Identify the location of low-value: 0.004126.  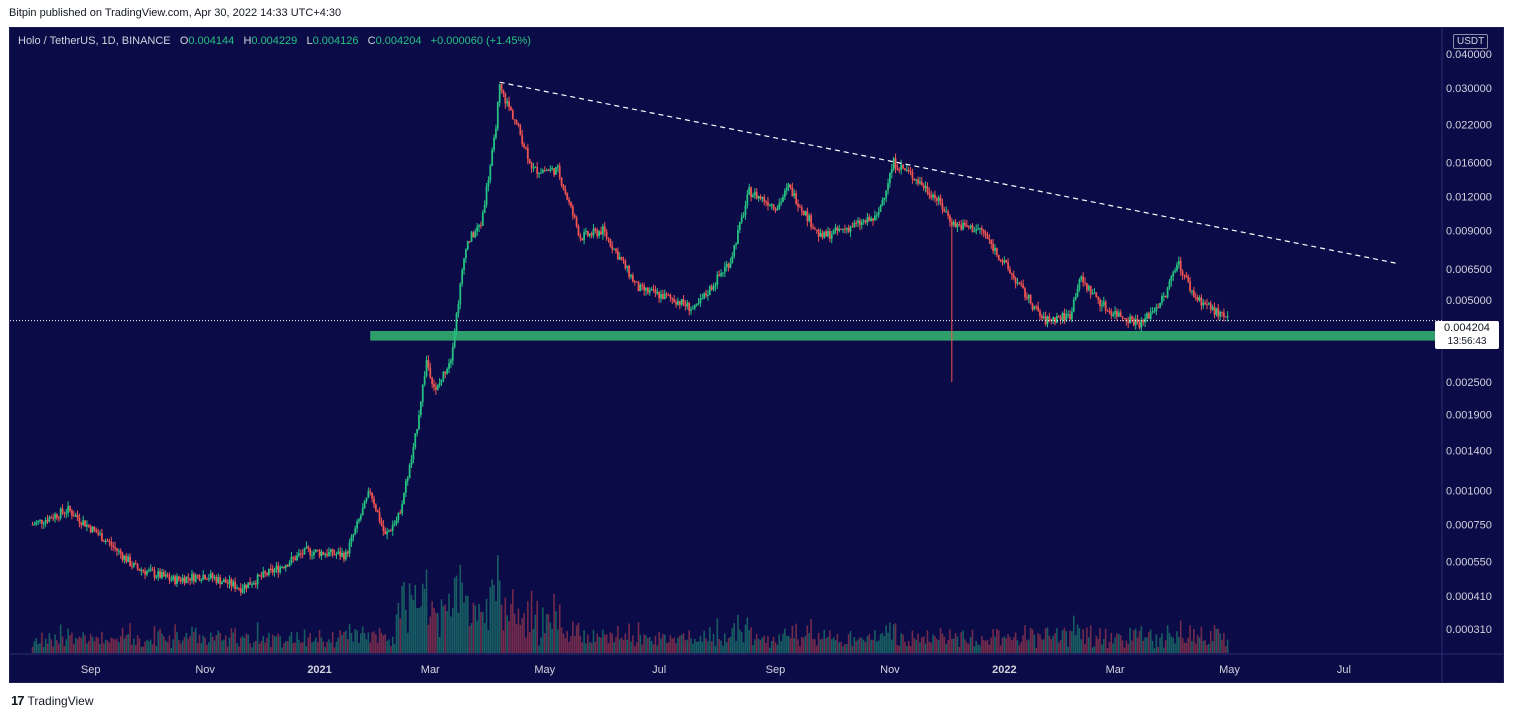
(335, 41).